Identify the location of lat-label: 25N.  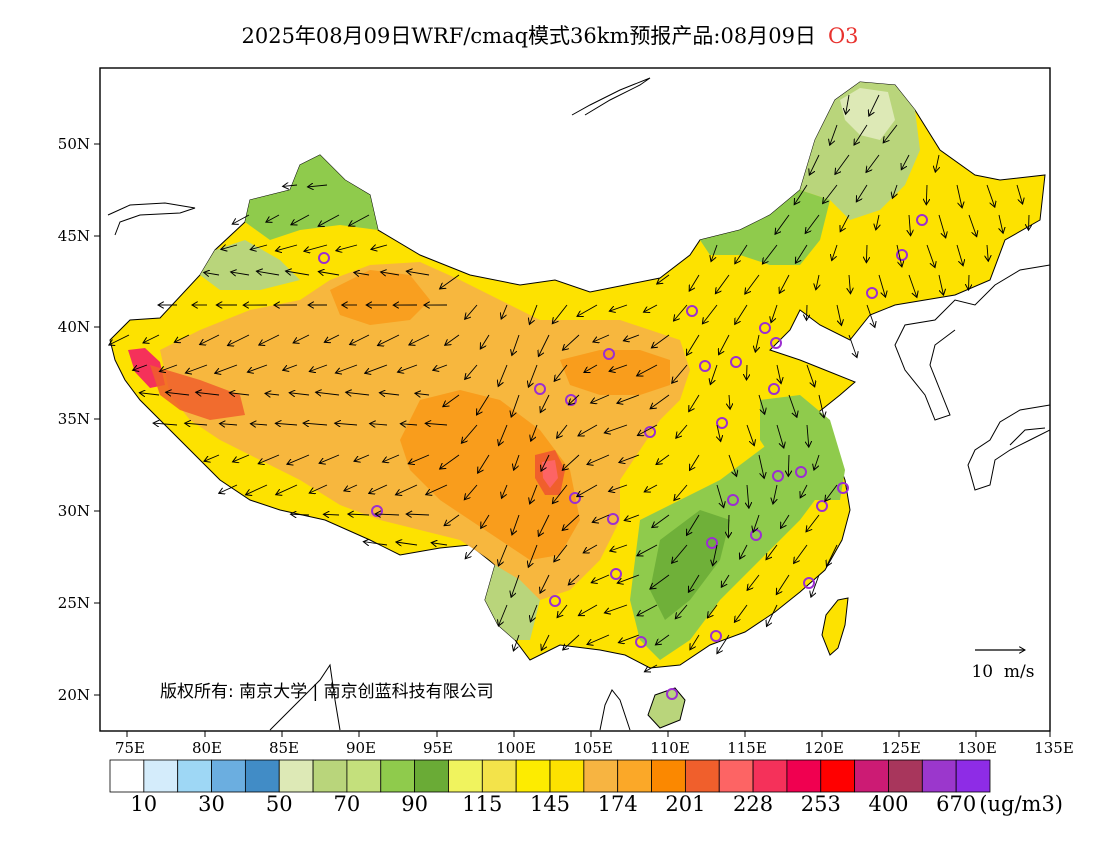
(74, 603).